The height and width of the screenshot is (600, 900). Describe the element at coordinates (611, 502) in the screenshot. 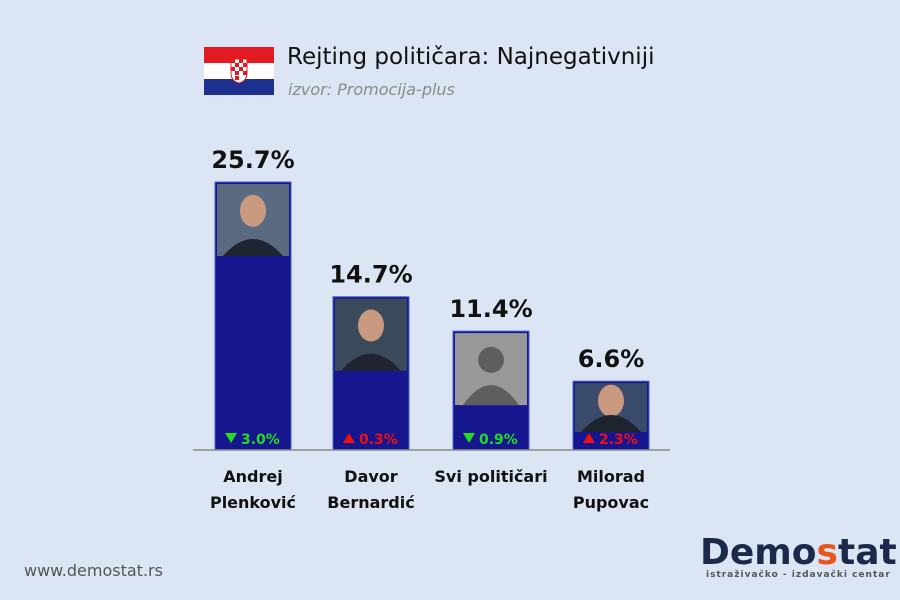

I see `category-label: Pupovac` at that location.